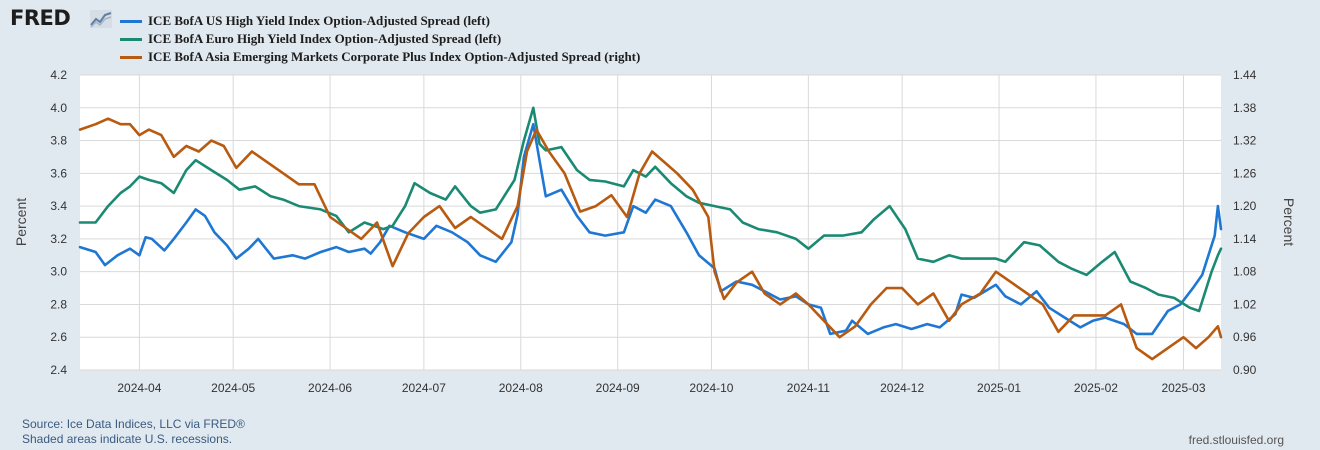  What do you see at coordinates (902, 388) in the screenshot?
I see `x-tick-label: 2024-12` at bounding box center [902, 388].